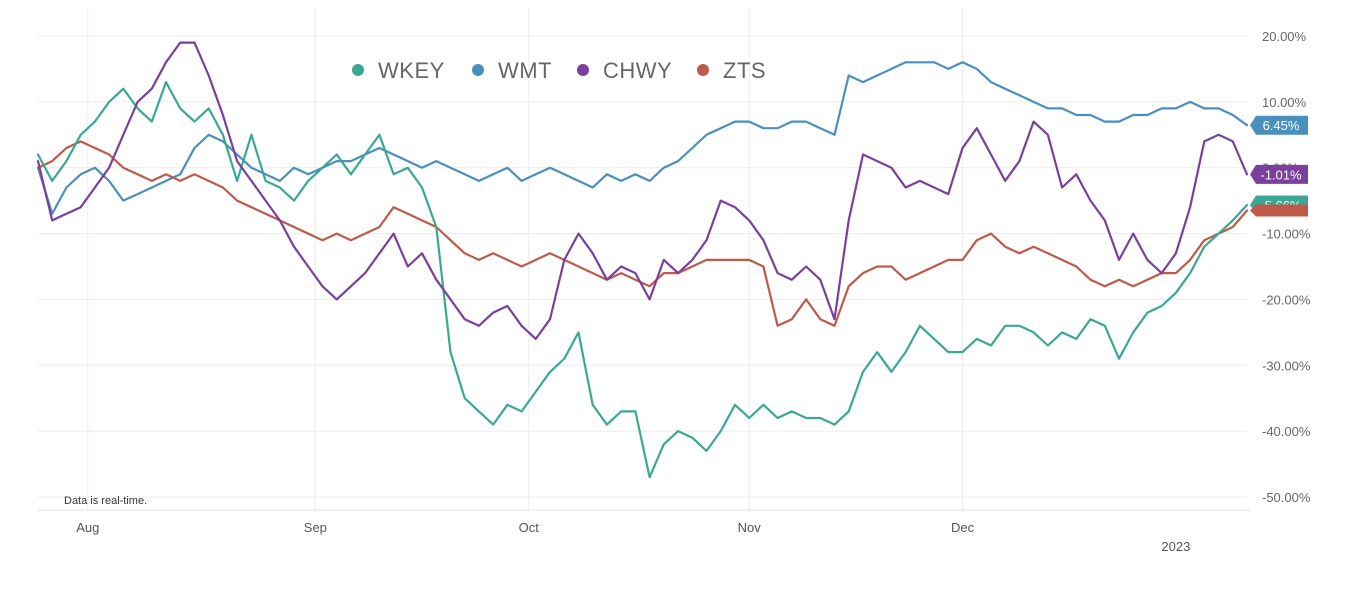 This screenshot has width=1351, height=596. What do you see at coordinates (1286, 234) in the screenshot?
I see `y-tick-label: -10.00%` at bounding box center [1286, 234].